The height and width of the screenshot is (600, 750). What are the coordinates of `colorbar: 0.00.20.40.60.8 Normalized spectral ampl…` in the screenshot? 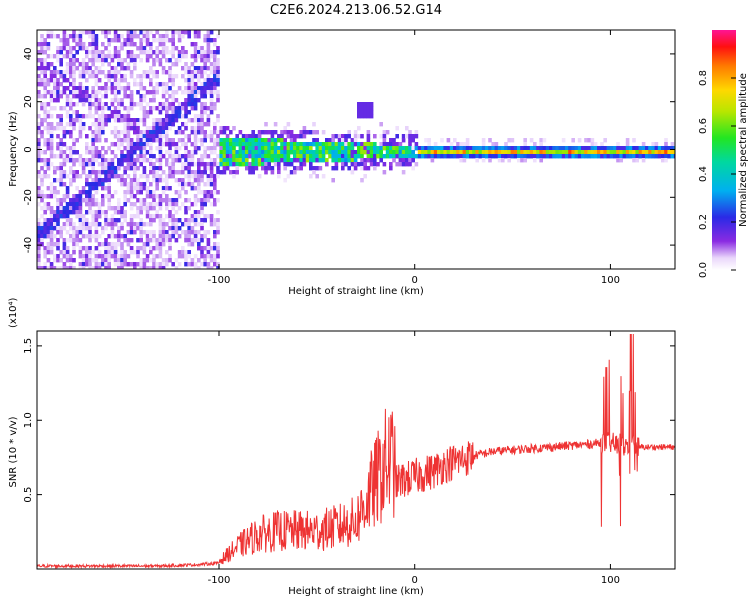 It's located at (723, 154).